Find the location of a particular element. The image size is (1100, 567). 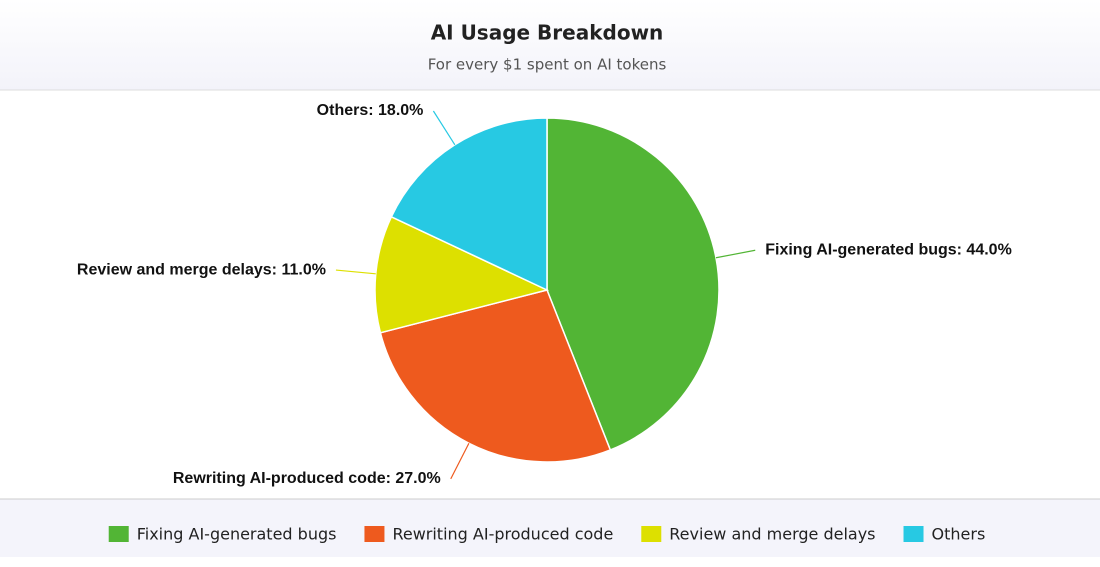

data-label: Rewriting AI-produced code: 27.0% is located at coordinates (307, 478).